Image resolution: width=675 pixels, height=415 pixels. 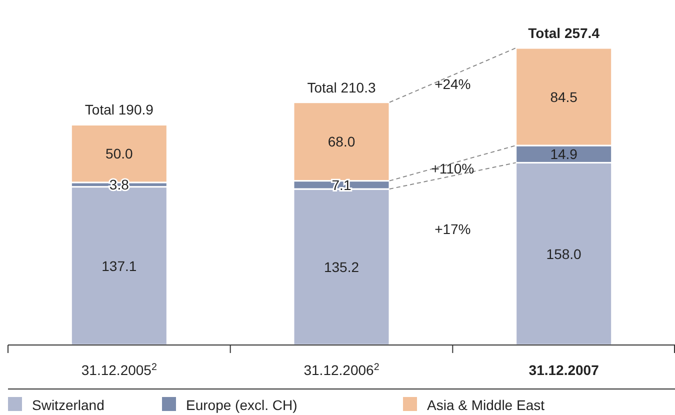 What do you see at coordinates (452, 84) in the screenshot?
I see `annotation: +24%` at bounding box center [452, 84].